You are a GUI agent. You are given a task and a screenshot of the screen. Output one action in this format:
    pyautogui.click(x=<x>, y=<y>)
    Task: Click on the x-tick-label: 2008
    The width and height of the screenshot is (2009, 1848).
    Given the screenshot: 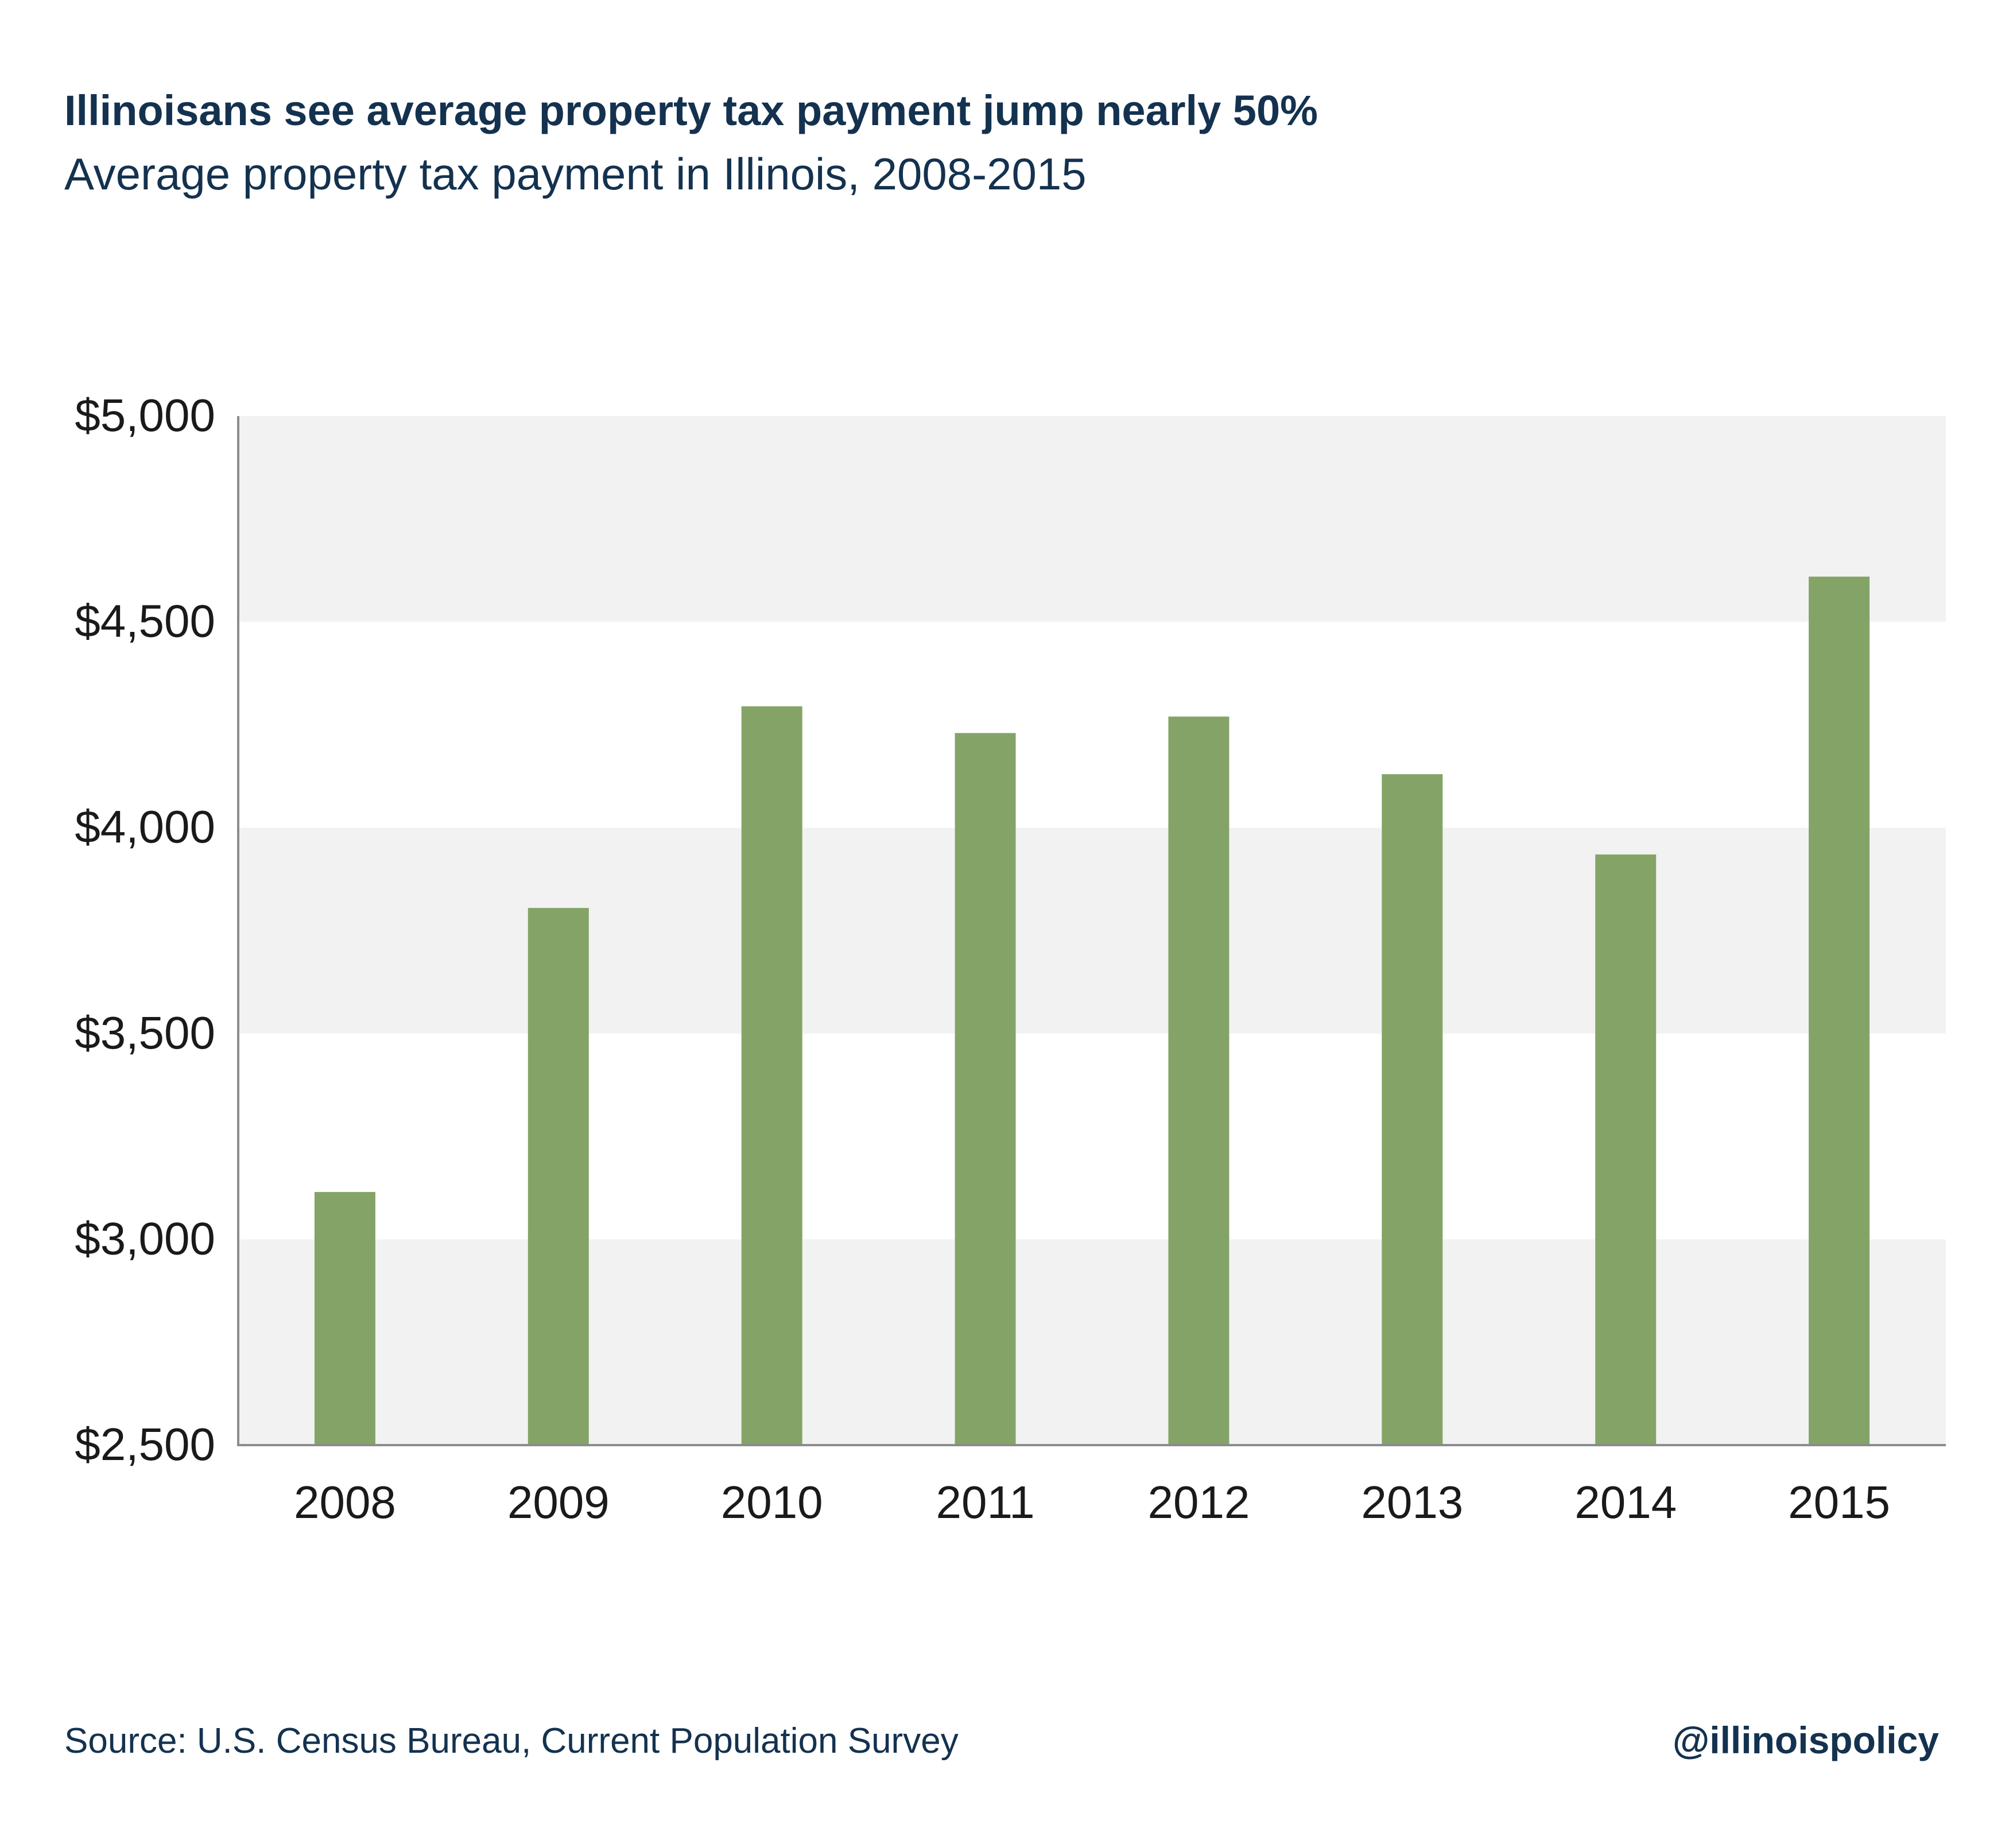 What is the action you would take?
    pyautogui.click(x=345, y=1503)
    